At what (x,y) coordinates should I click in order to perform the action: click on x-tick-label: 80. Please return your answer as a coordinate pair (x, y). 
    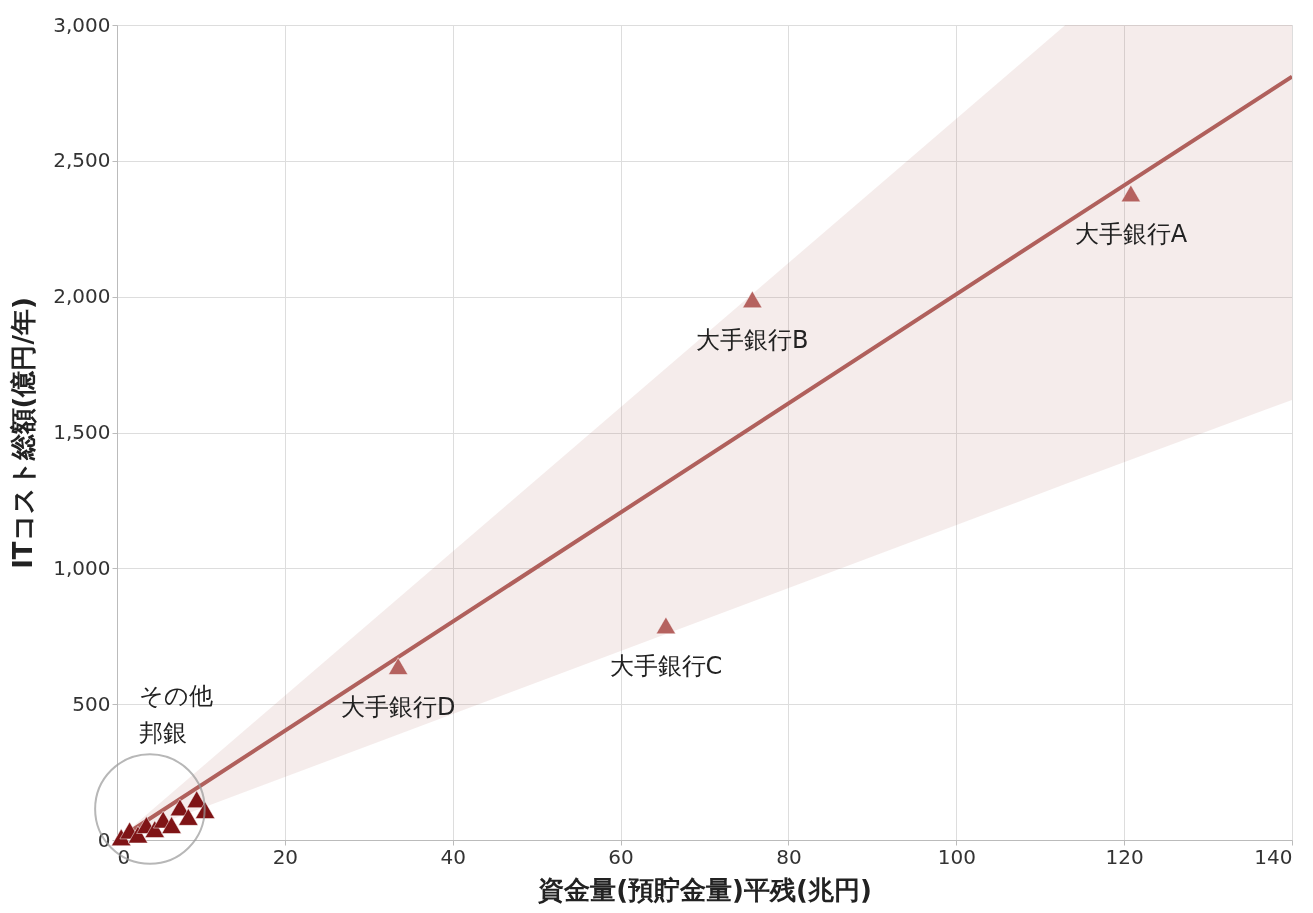
    Looking at the image, I should click on (789, 856).